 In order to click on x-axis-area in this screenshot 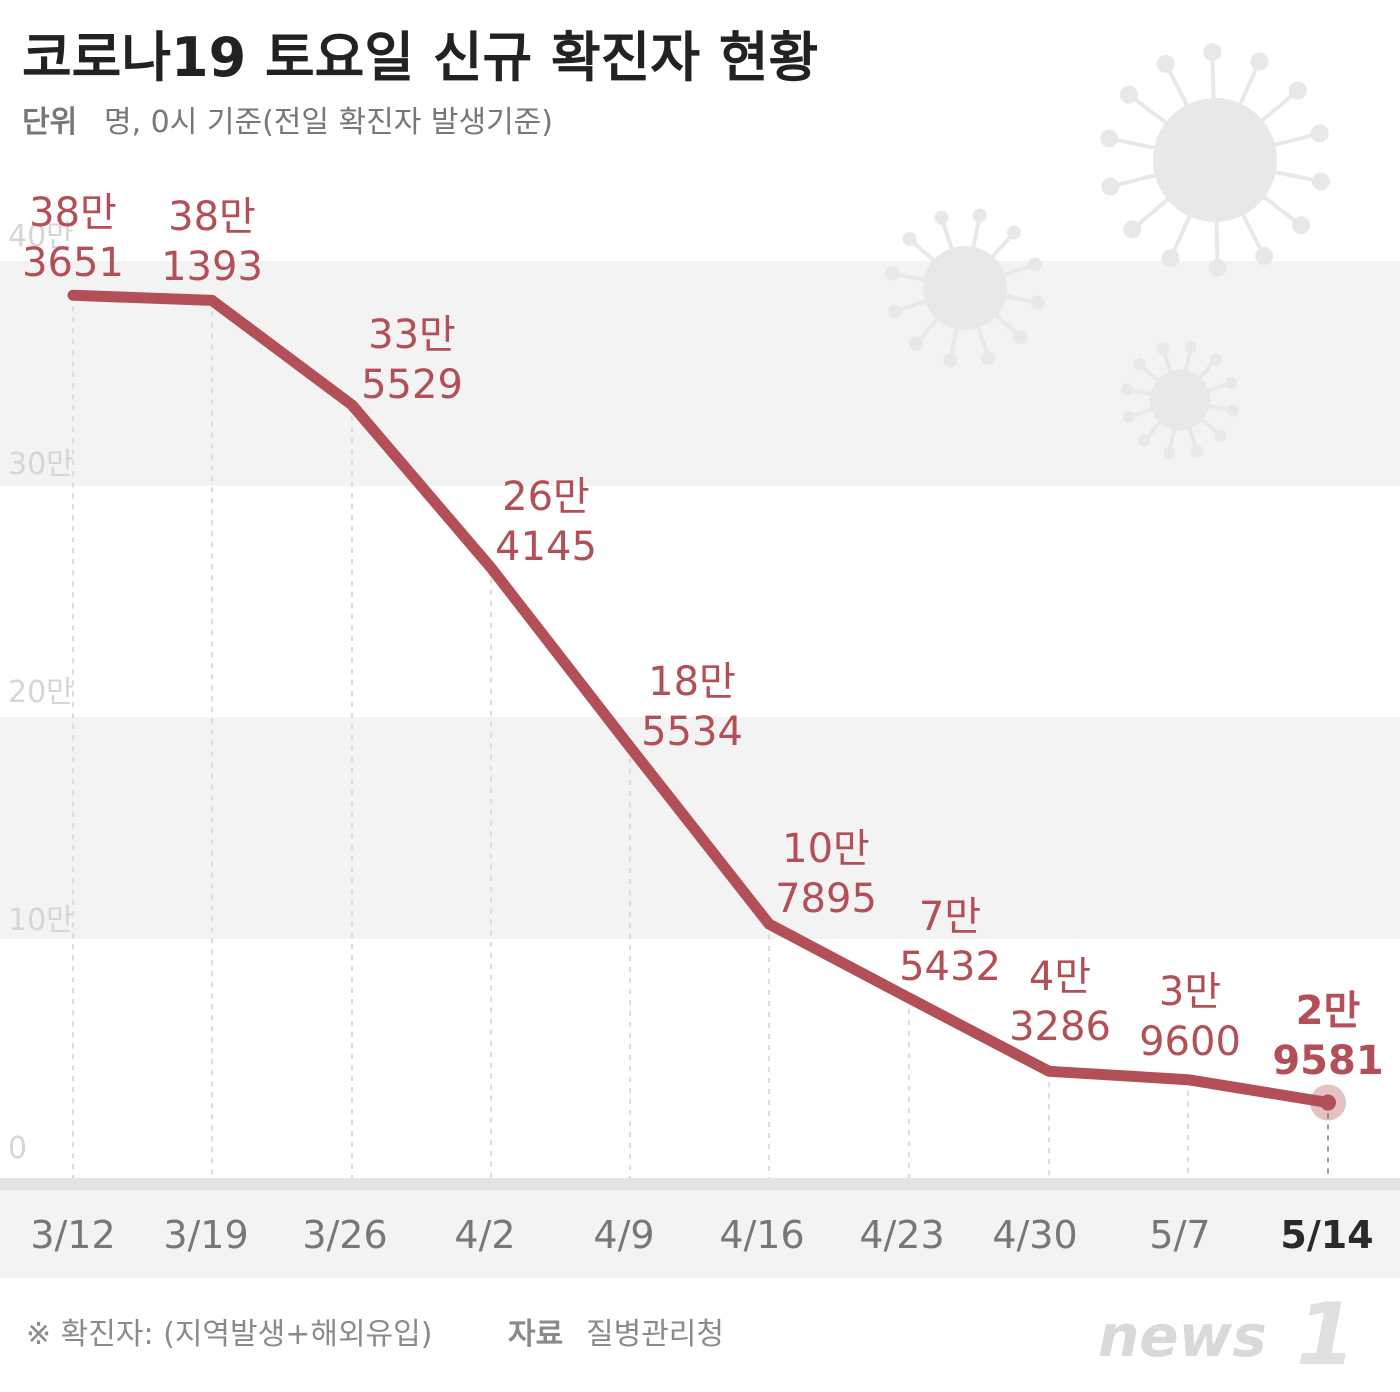, I will do `click(700, 1234)`.